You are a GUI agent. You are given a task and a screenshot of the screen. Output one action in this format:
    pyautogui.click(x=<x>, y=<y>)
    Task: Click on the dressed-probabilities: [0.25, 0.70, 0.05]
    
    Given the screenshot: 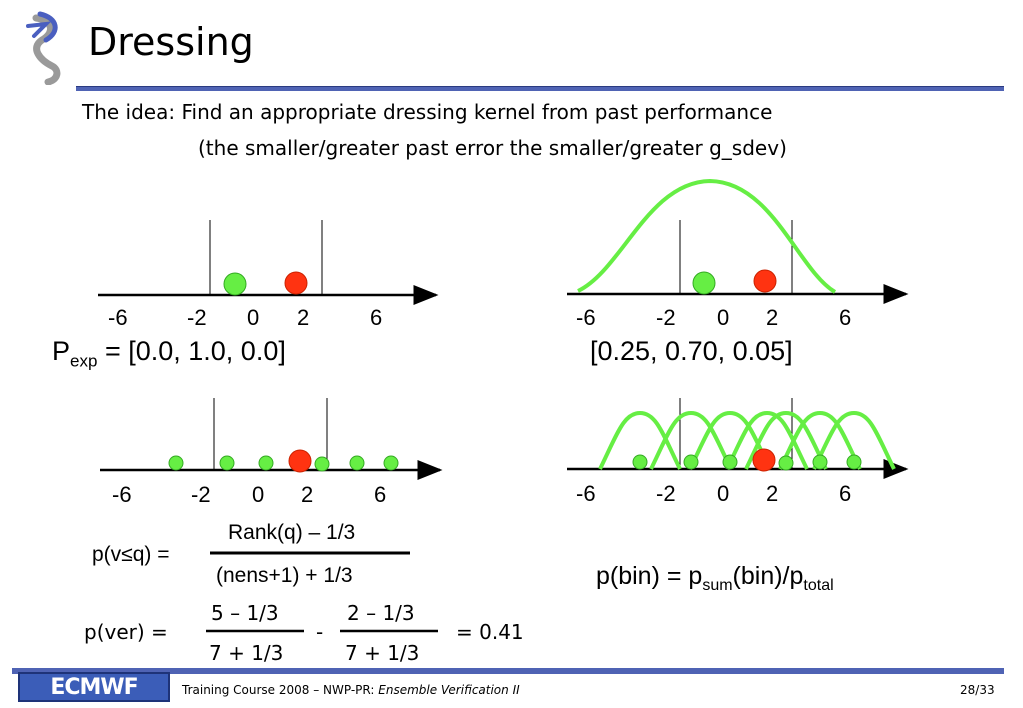 What is the action you would take?
    pyautogui.click(x=691, y=351)
    